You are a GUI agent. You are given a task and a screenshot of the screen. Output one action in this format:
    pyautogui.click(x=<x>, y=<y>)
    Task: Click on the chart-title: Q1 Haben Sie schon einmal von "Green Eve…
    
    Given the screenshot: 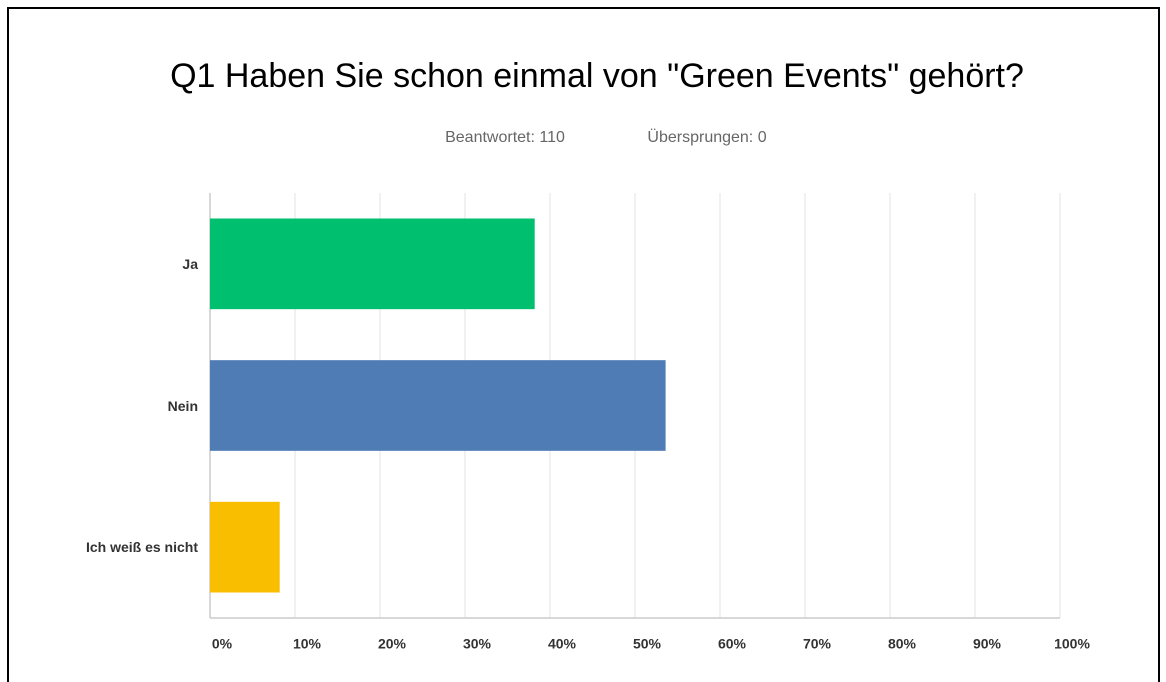 What is the action you would take?
    pyautogui.click(x=597, y=76)
    